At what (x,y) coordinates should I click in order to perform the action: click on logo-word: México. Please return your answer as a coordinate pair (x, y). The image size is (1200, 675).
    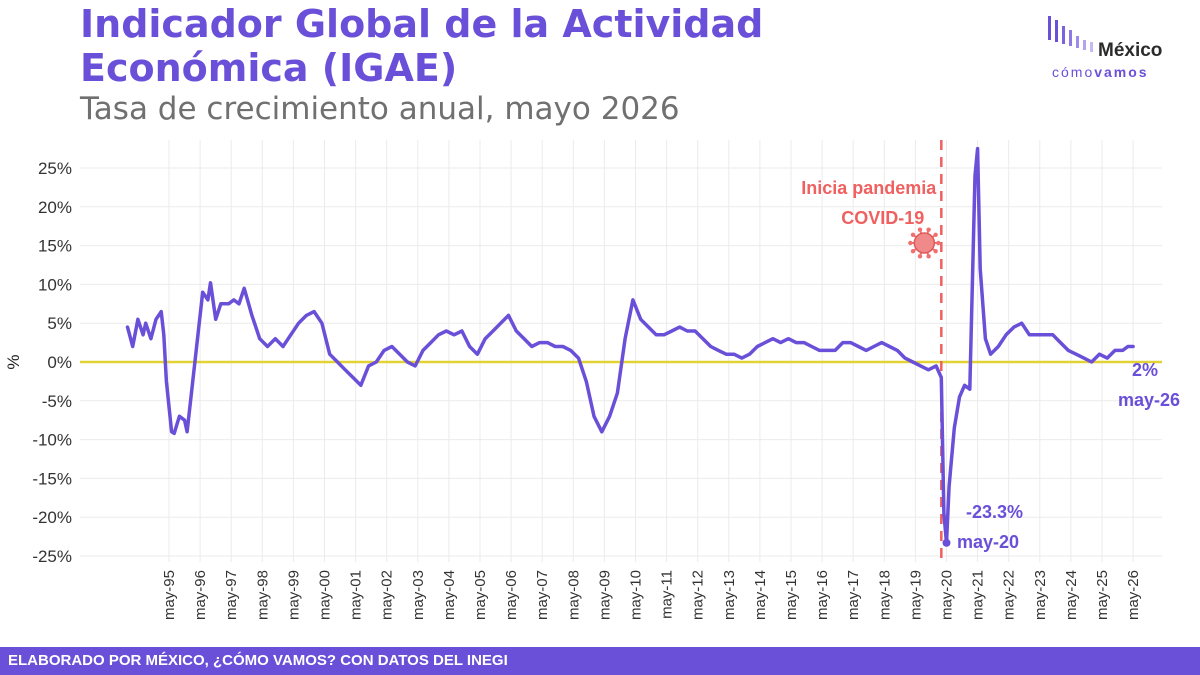
    Looking at the image, I should click on (1130, 50).